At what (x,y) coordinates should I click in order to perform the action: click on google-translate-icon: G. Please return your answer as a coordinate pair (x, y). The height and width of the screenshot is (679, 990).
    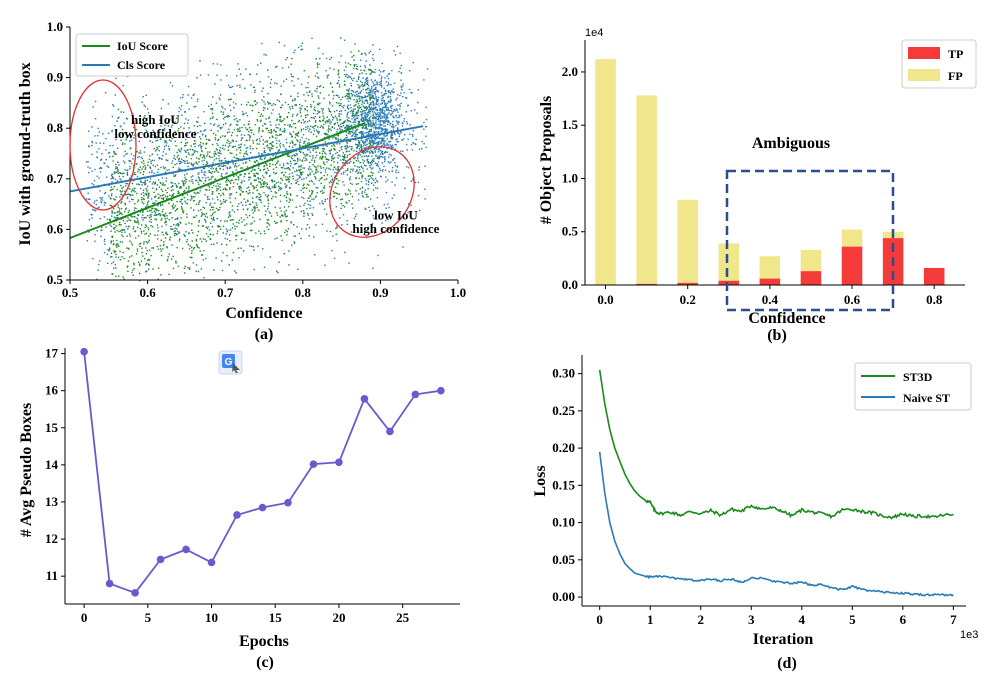
    Looking at the image, I should click on (230, 362).